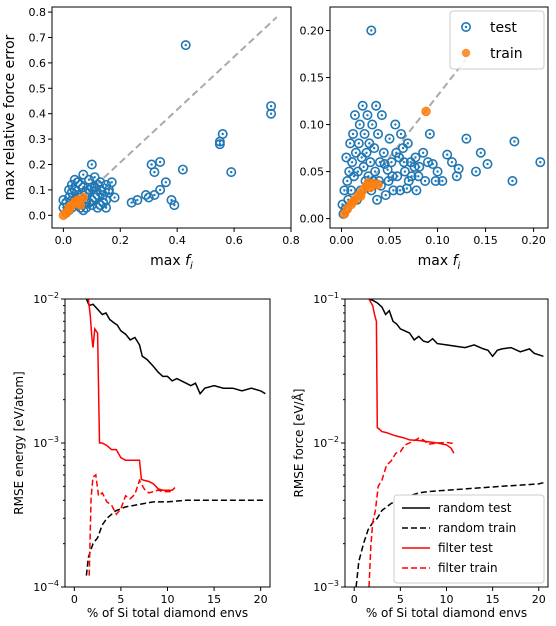 This screenshot has height=626, width=556. Describe the element at coordinates (312, 125) in the screenshot. I see `y-tick-label: 0.10` at that location.